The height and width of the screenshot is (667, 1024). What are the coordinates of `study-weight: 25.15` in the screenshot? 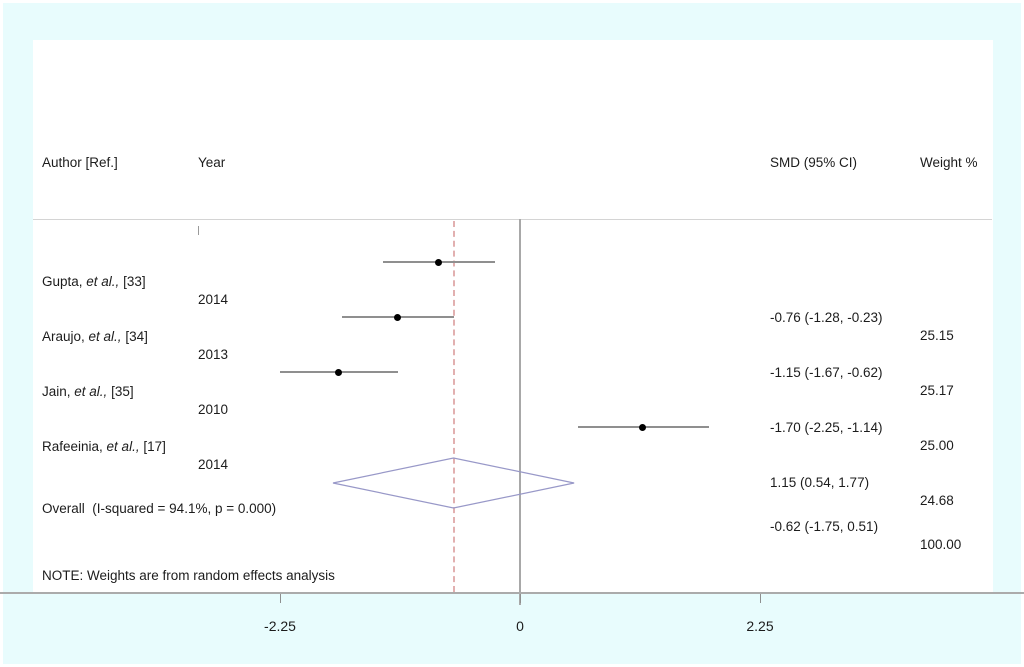 It's located at (937, 335).